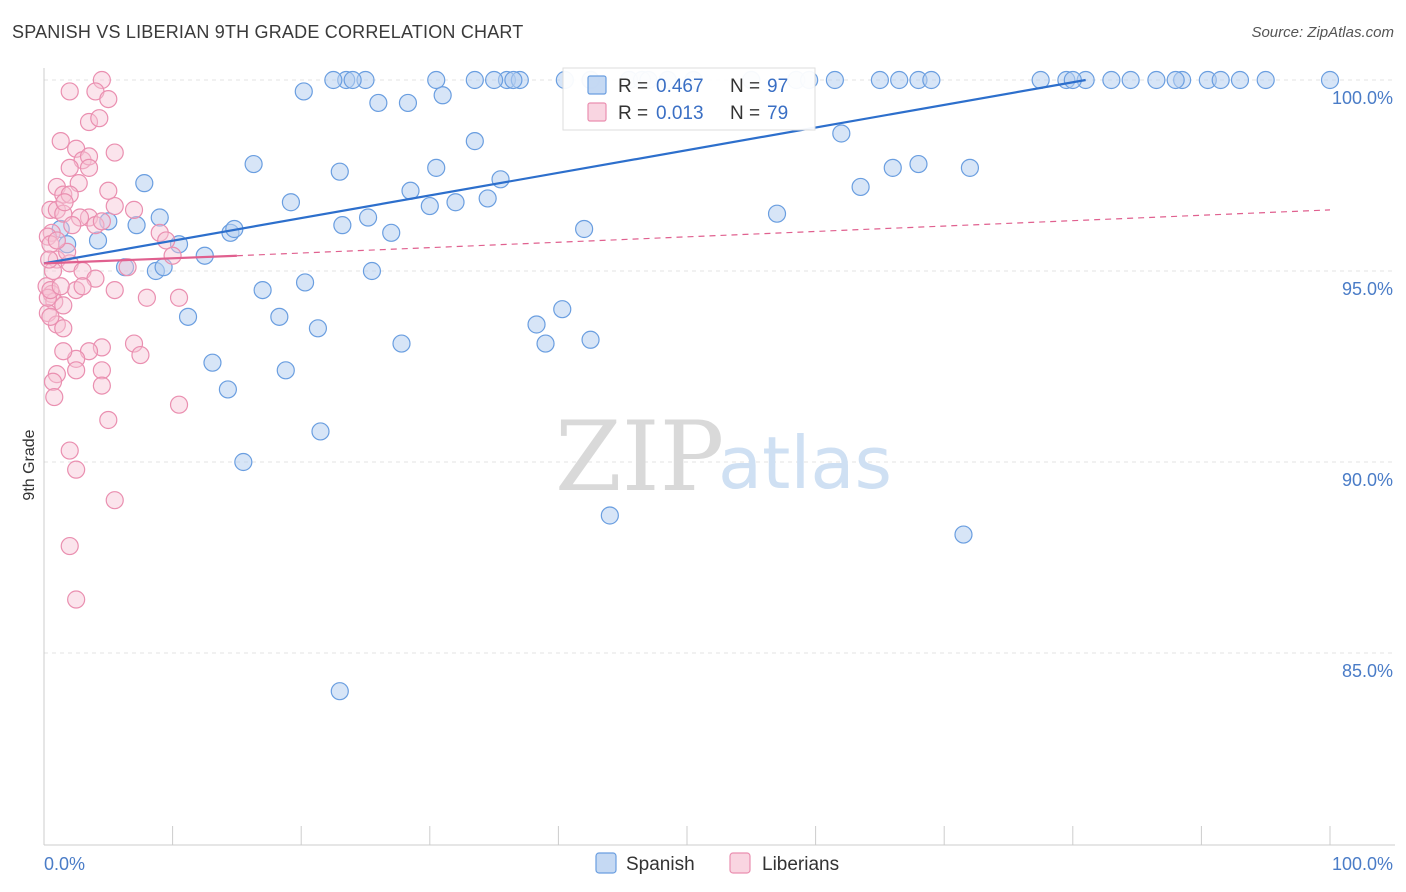 Image resolution: width=1406 pixels, height=892 pixels. What do you see at coordinates (689, 99) in the screenshot?
I see `stats-legend: R = 0.467 N = 97 R = 0.013 N = 79` at bounding box center [689, 99].